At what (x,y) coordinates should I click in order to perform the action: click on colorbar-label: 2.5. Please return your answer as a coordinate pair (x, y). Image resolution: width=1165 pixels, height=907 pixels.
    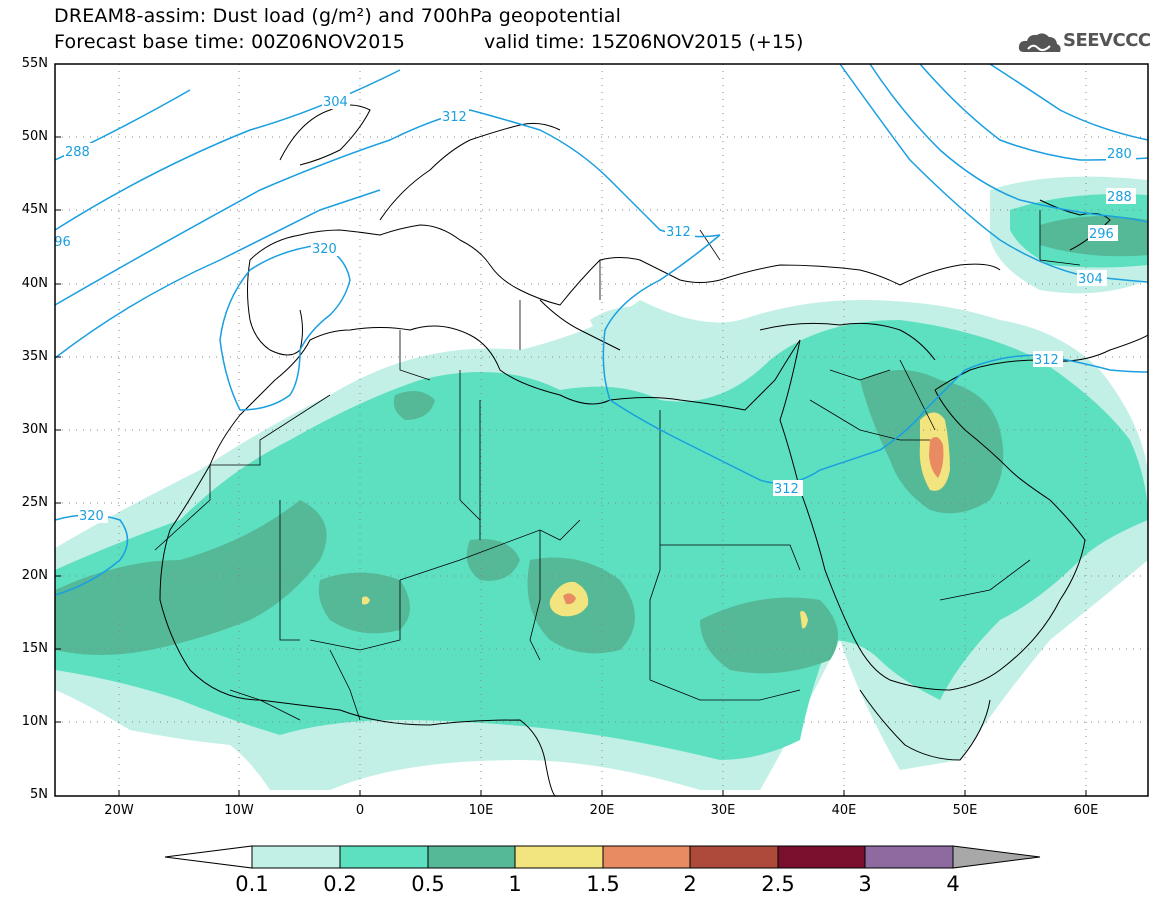
    Looking at the image, I should click on (778, 884).